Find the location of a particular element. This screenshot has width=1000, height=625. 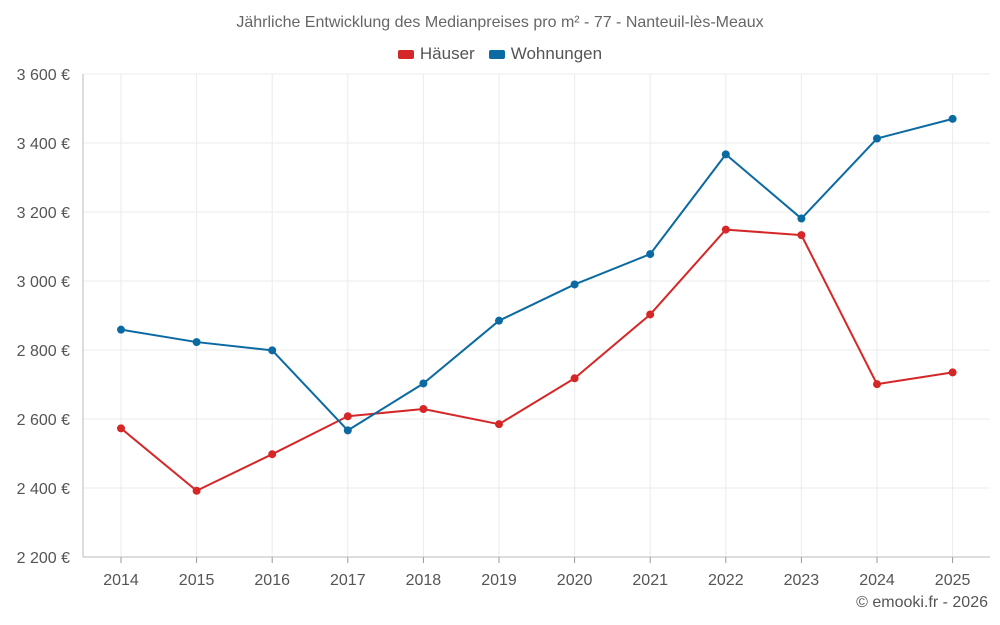

x-tick-label: 2020 is located at coordinates (575, 580).